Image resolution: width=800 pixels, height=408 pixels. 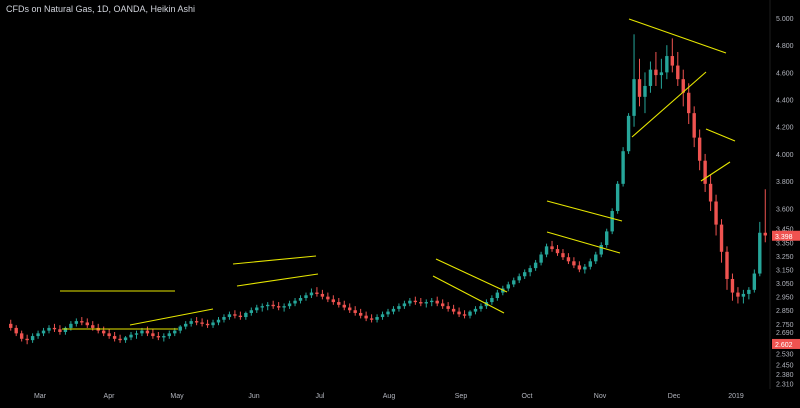 I want to click on x-tick-label: Oct, so click(x=527, y=396).